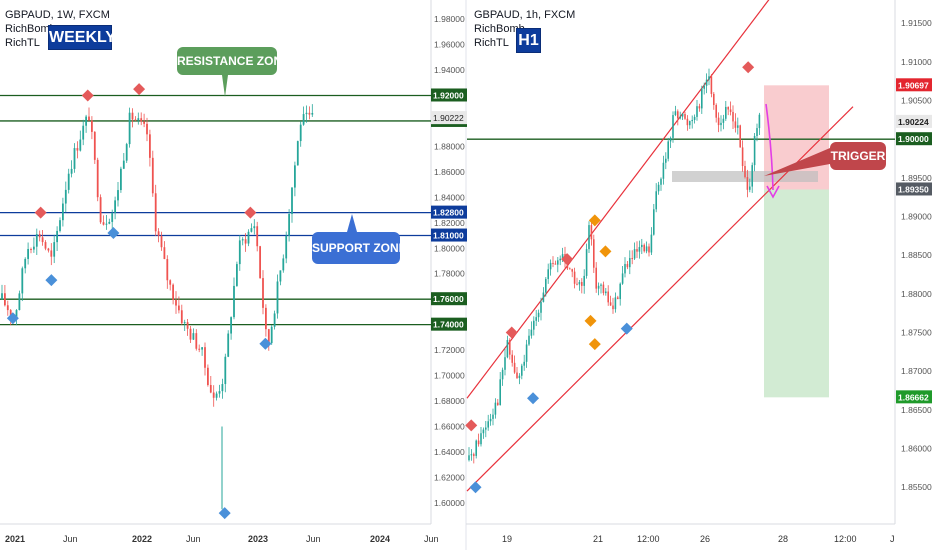 This screenshot has width=932, height=555. I want to click on level-price-tag-text: 1.82800, so click(448, 213).